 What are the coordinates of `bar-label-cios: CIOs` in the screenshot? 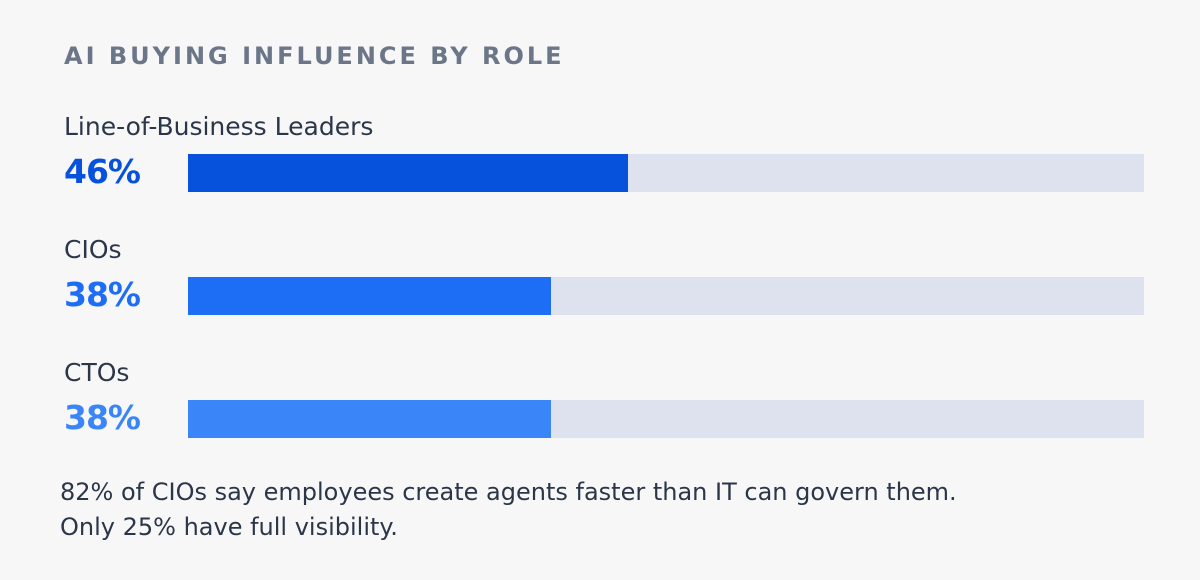 It's located at (93, 249).